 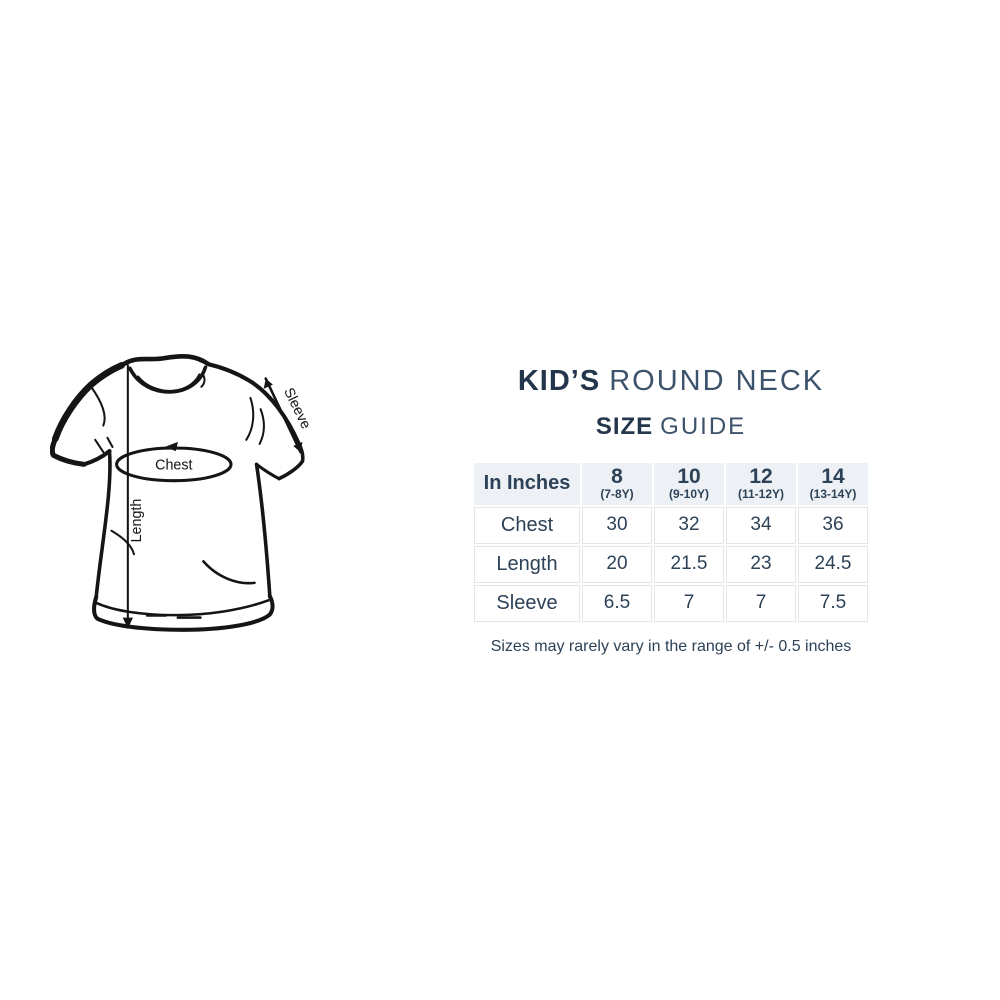 I want to click on length-size-14: 24.5, so click(x=833, y=564).